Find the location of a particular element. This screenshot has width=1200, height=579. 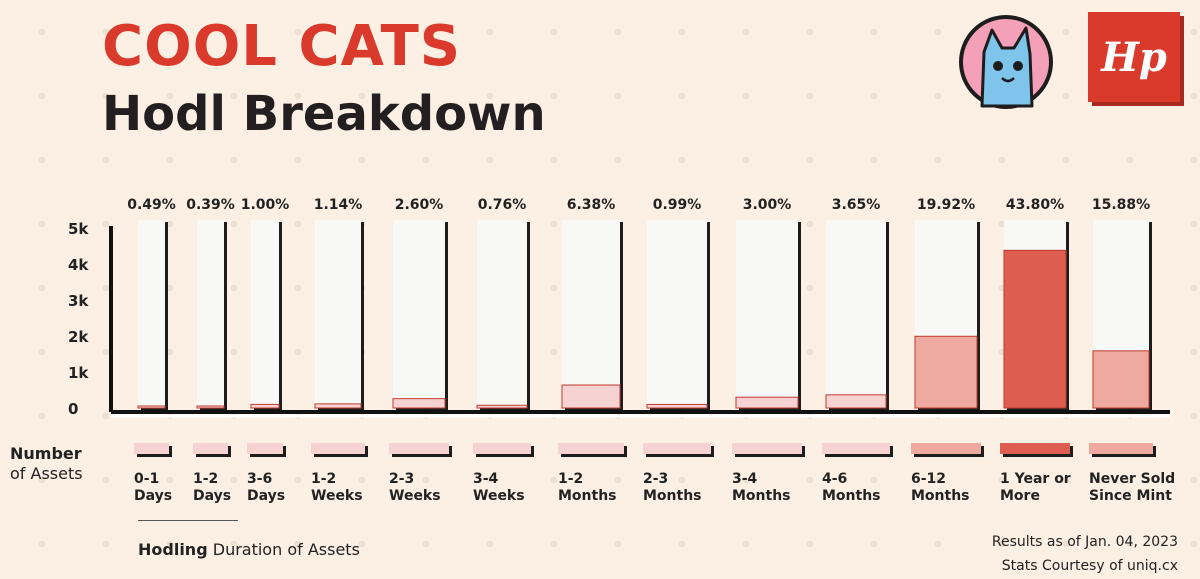

x-axis-title: Hodling Duration of Assets is located at coordinates (249, 549).